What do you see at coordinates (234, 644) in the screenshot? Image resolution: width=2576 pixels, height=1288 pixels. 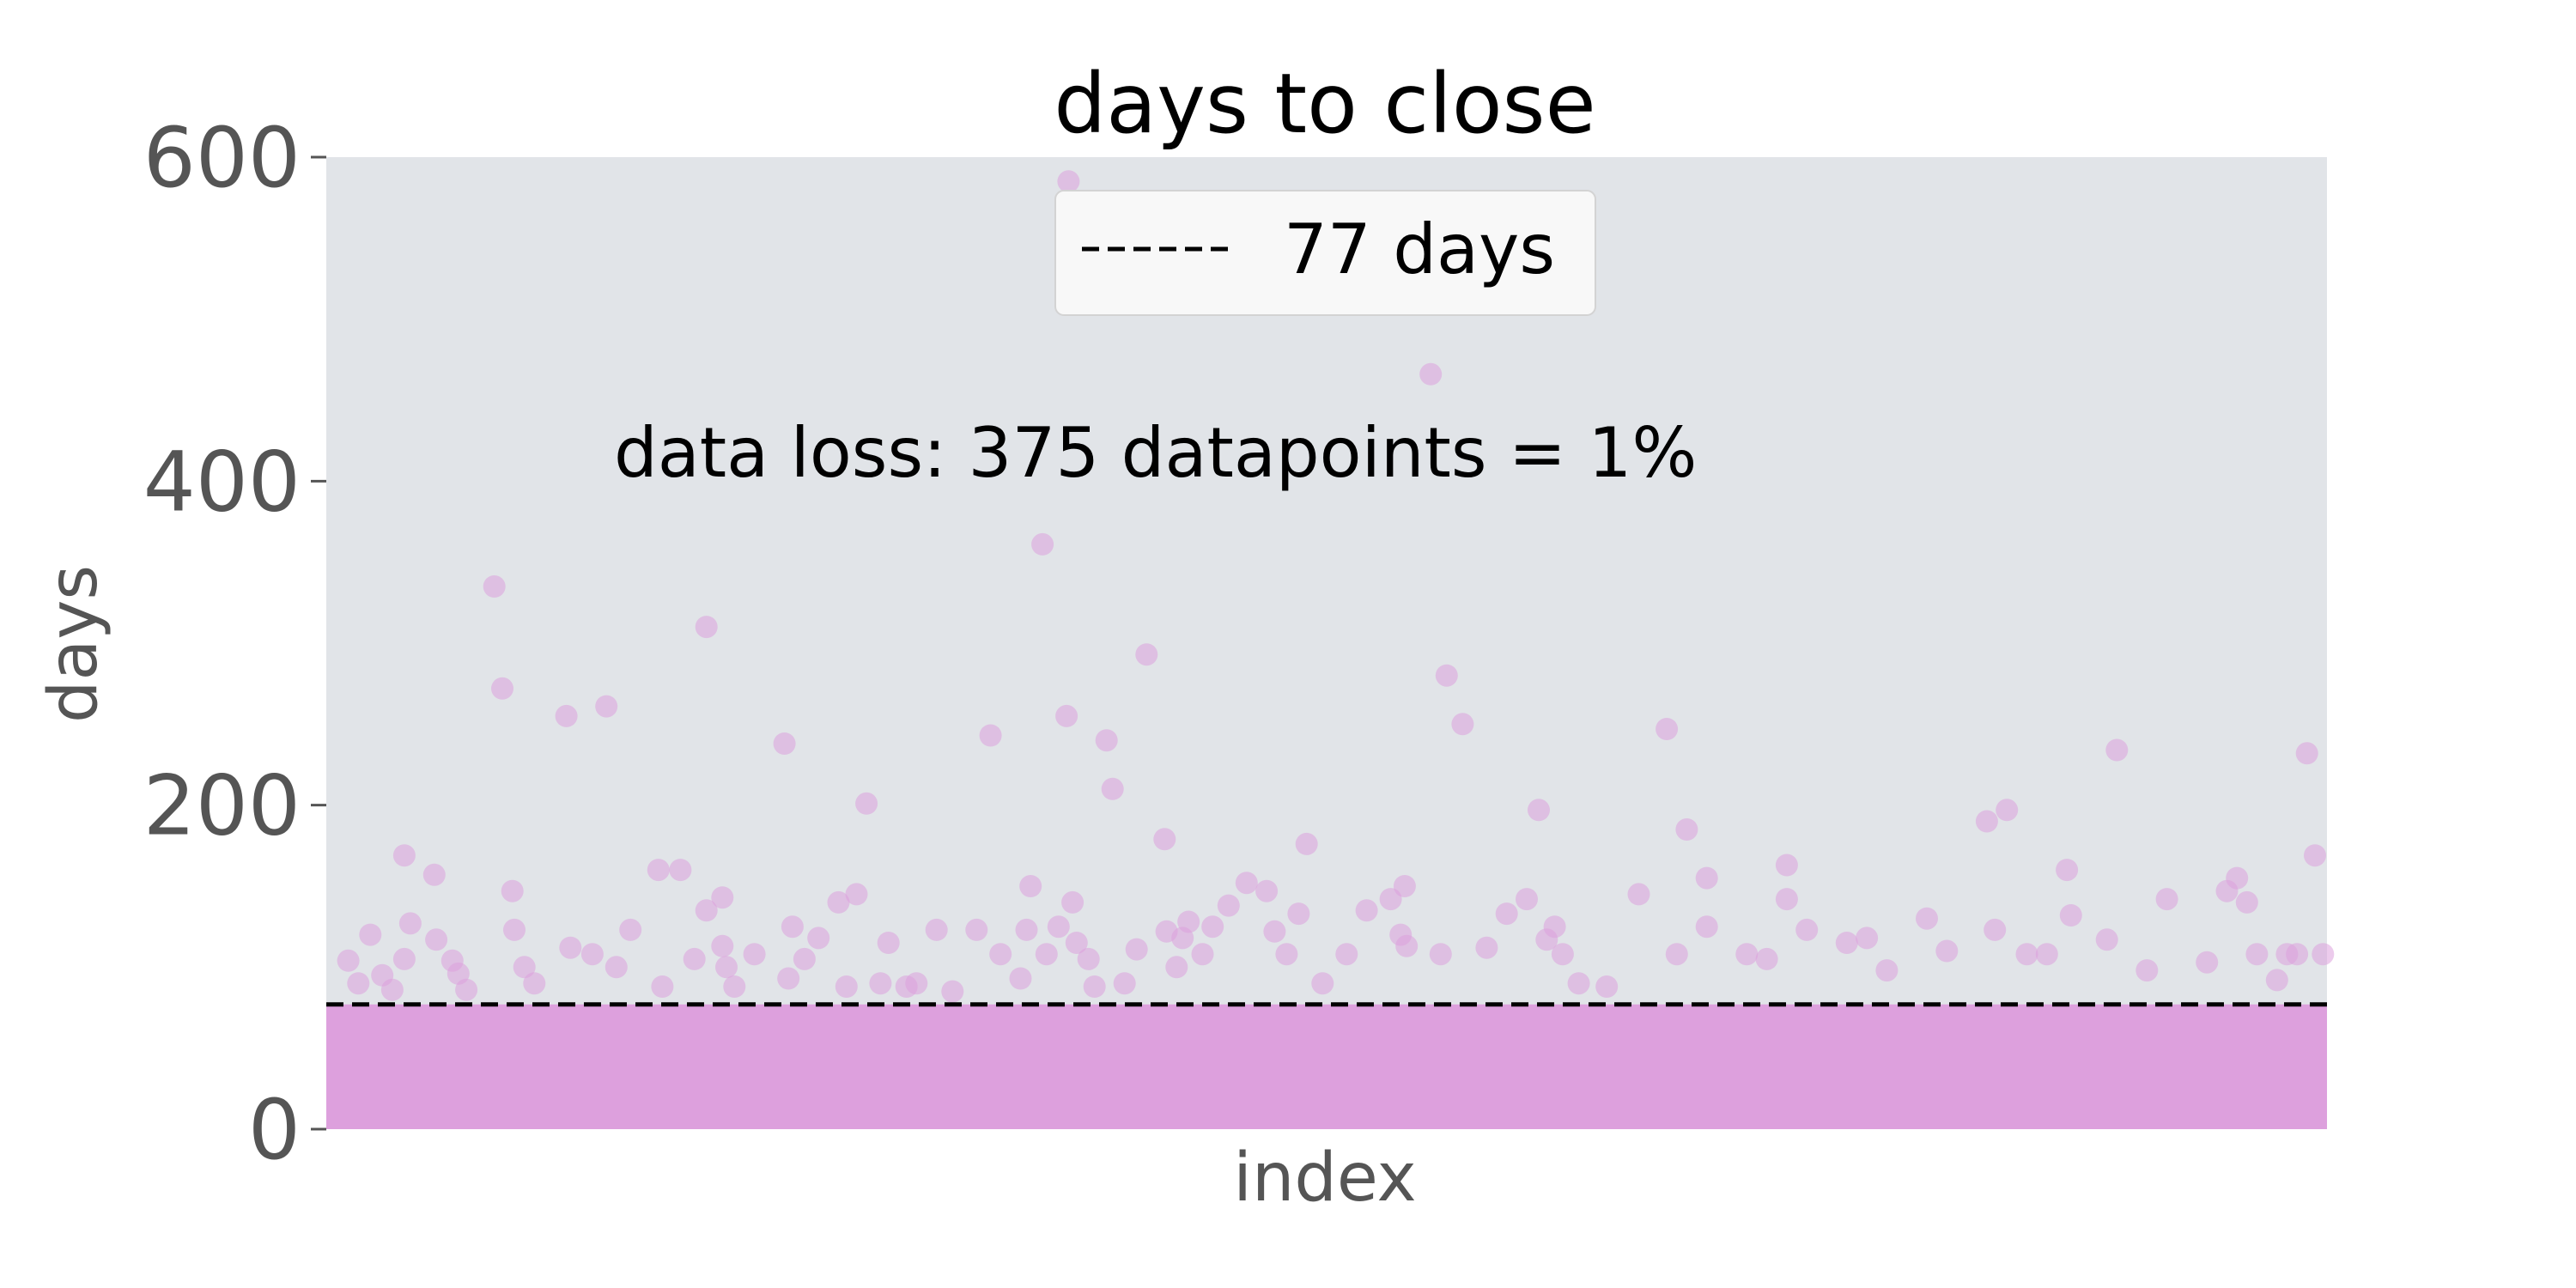 I see `y-axis: 0 200 400 600` at bounding box center [234, 644].